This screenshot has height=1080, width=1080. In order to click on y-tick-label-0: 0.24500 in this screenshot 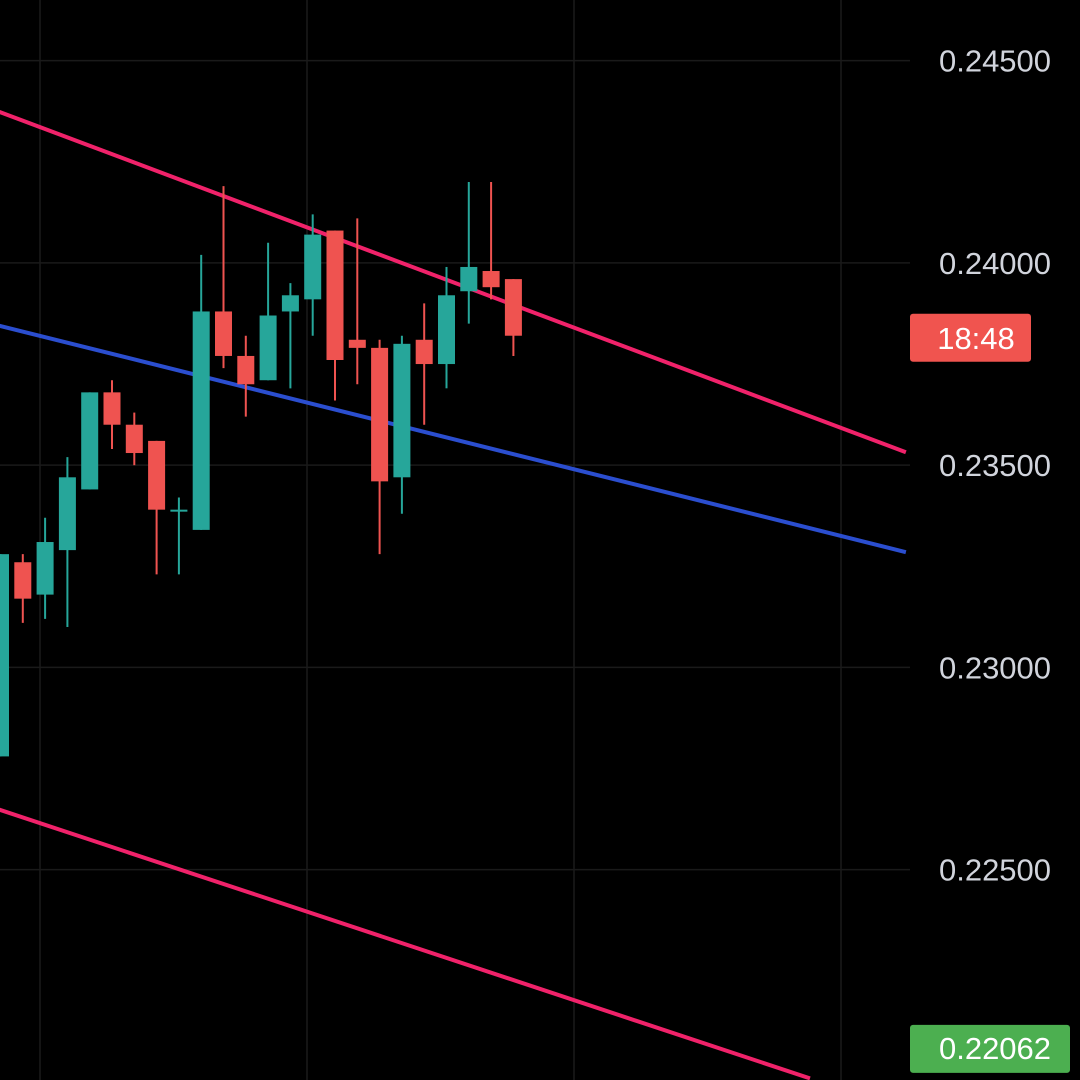, I will do `click(995, 61)`.